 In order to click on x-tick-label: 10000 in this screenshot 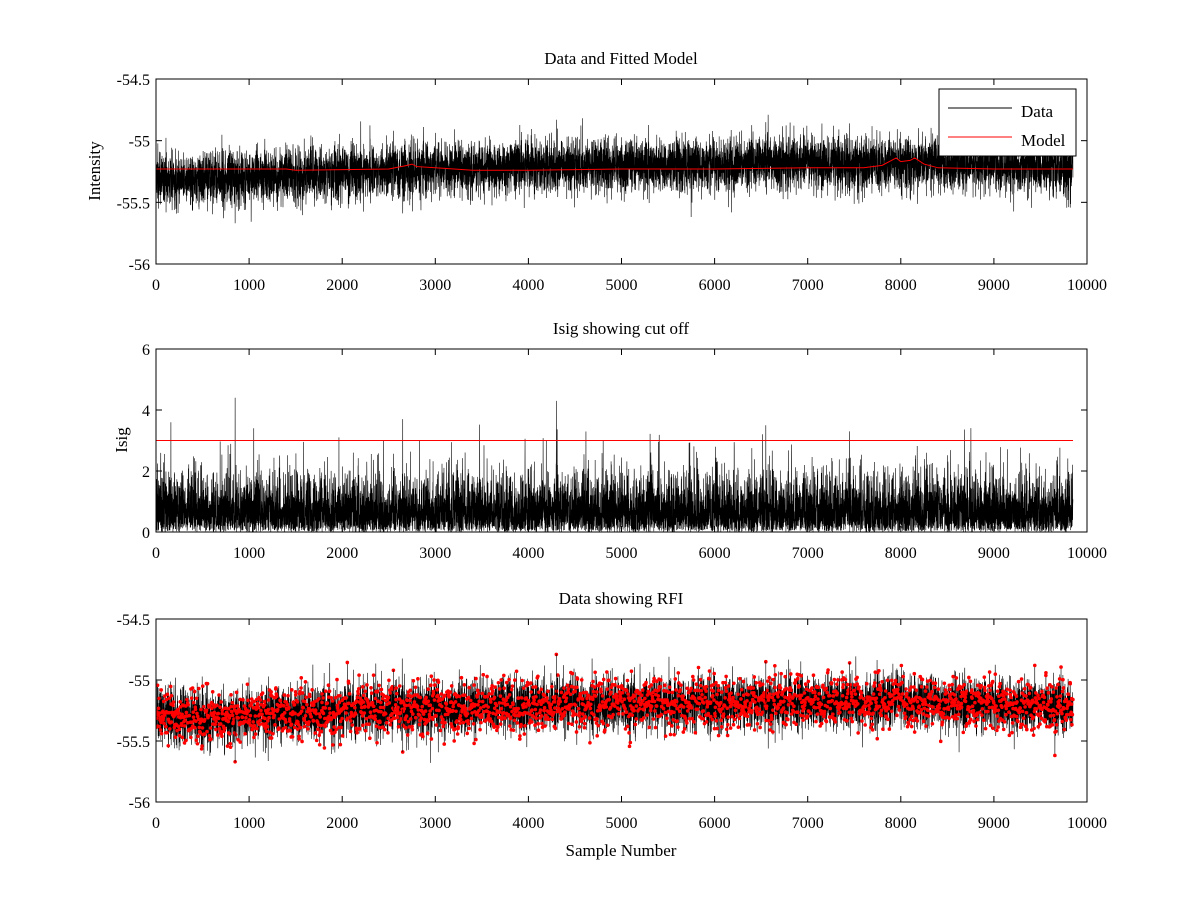, I will do `click(1087, 553)`.